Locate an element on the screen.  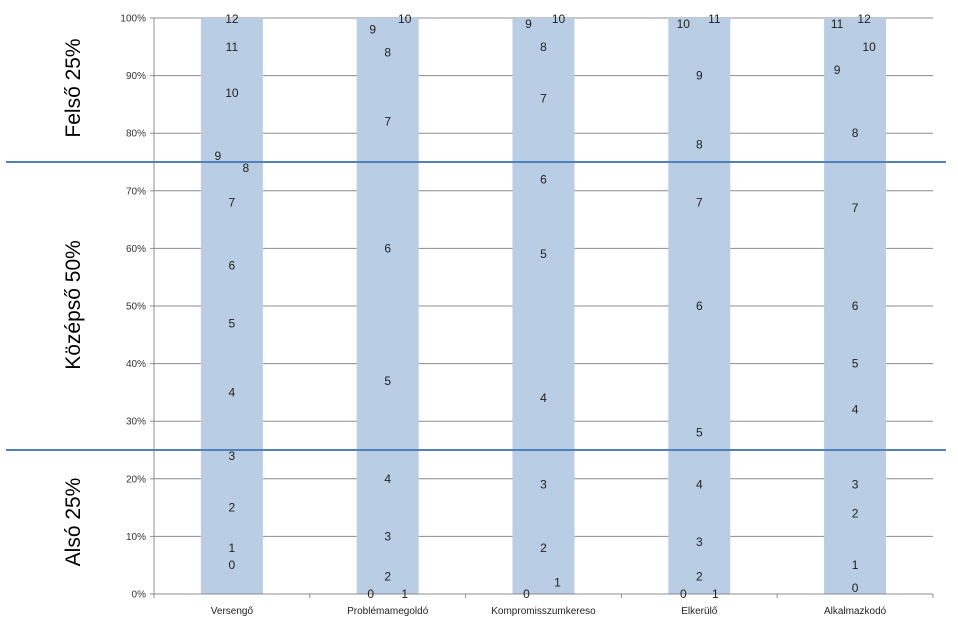
y-tick-label: 30% is located at coordinates (136, 422).